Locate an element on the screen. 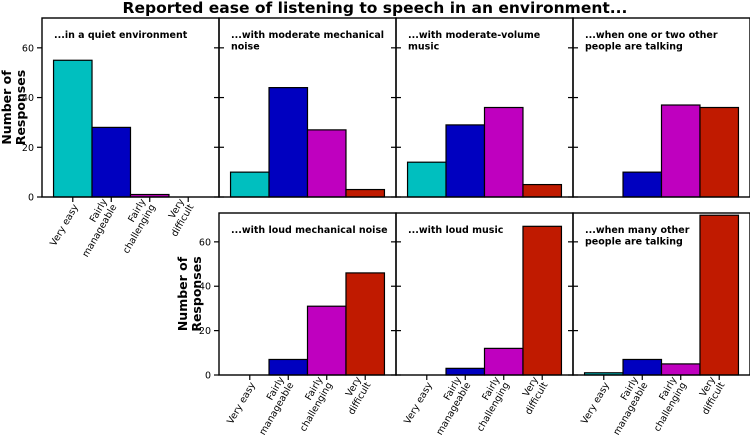 Image resolution: width=750 pixels, height=442 pixels. bottom-3-frame is located at coordinates (661, 294).